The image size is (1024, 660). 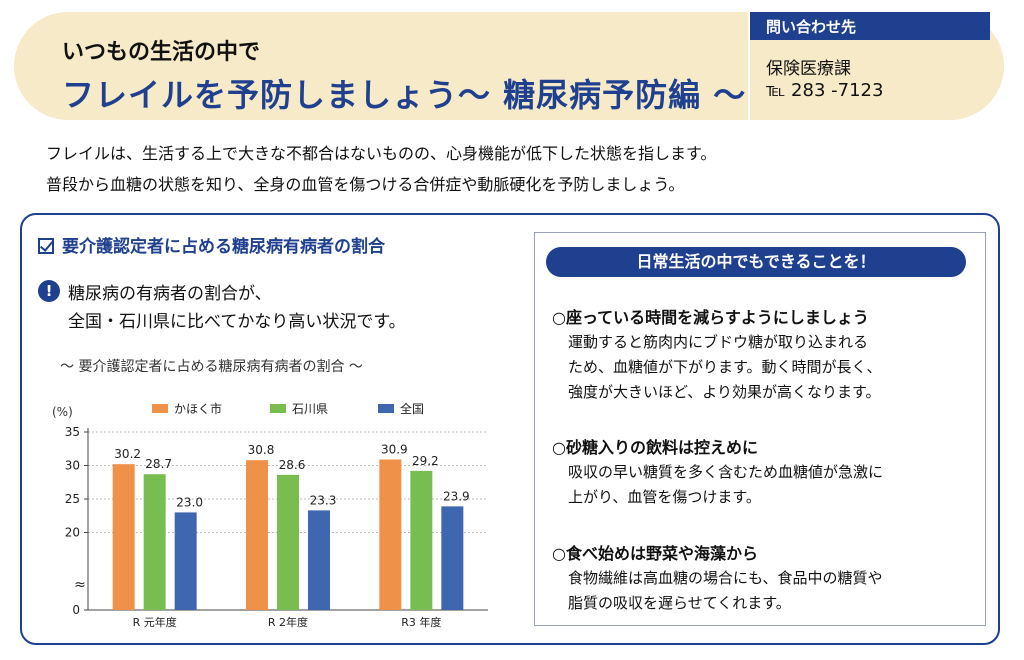 What do you see at coordinates (725, 367) in the screenshot?
I see `tip-body-line: ため、血糖値が下がります。動く時間が長く、` at bounding box center [725, 367].